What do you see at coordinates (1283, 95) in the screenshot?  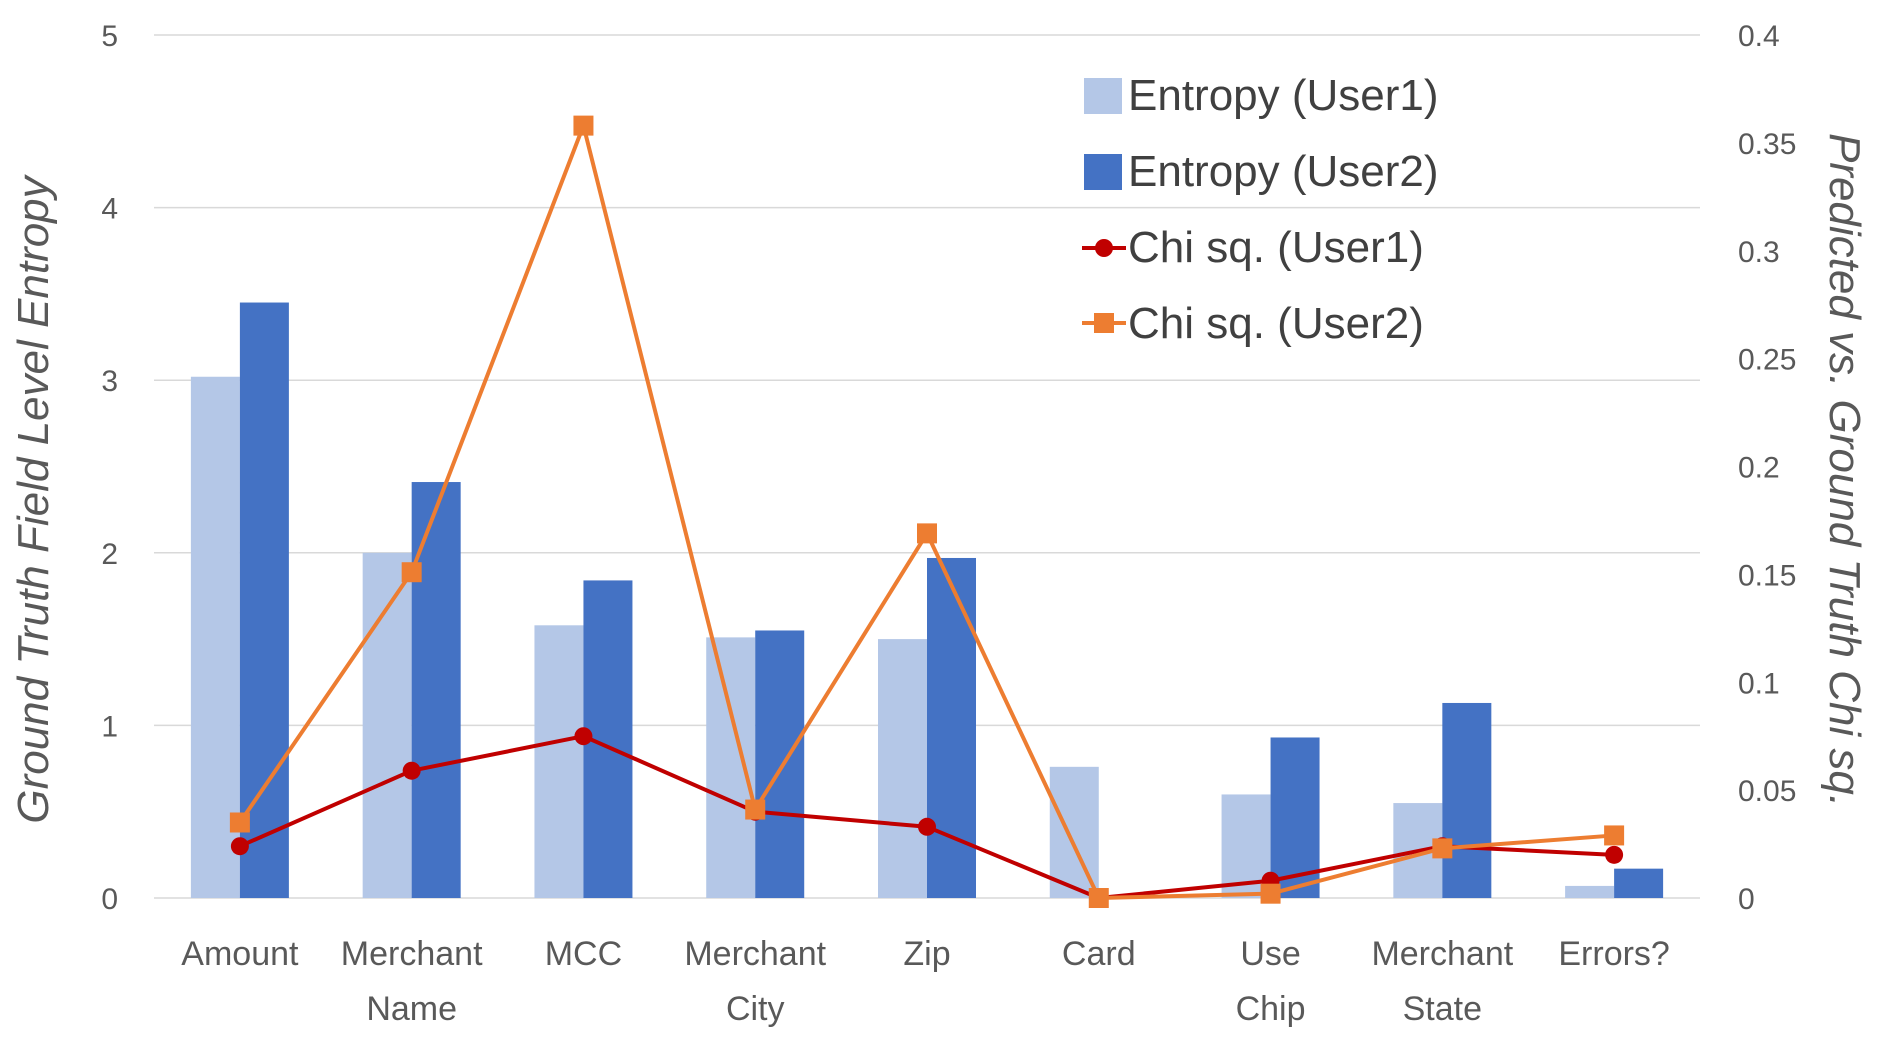 I see `legend-label-entropy-user1: Entropy (User1)` at bounding box center [1283, 95].